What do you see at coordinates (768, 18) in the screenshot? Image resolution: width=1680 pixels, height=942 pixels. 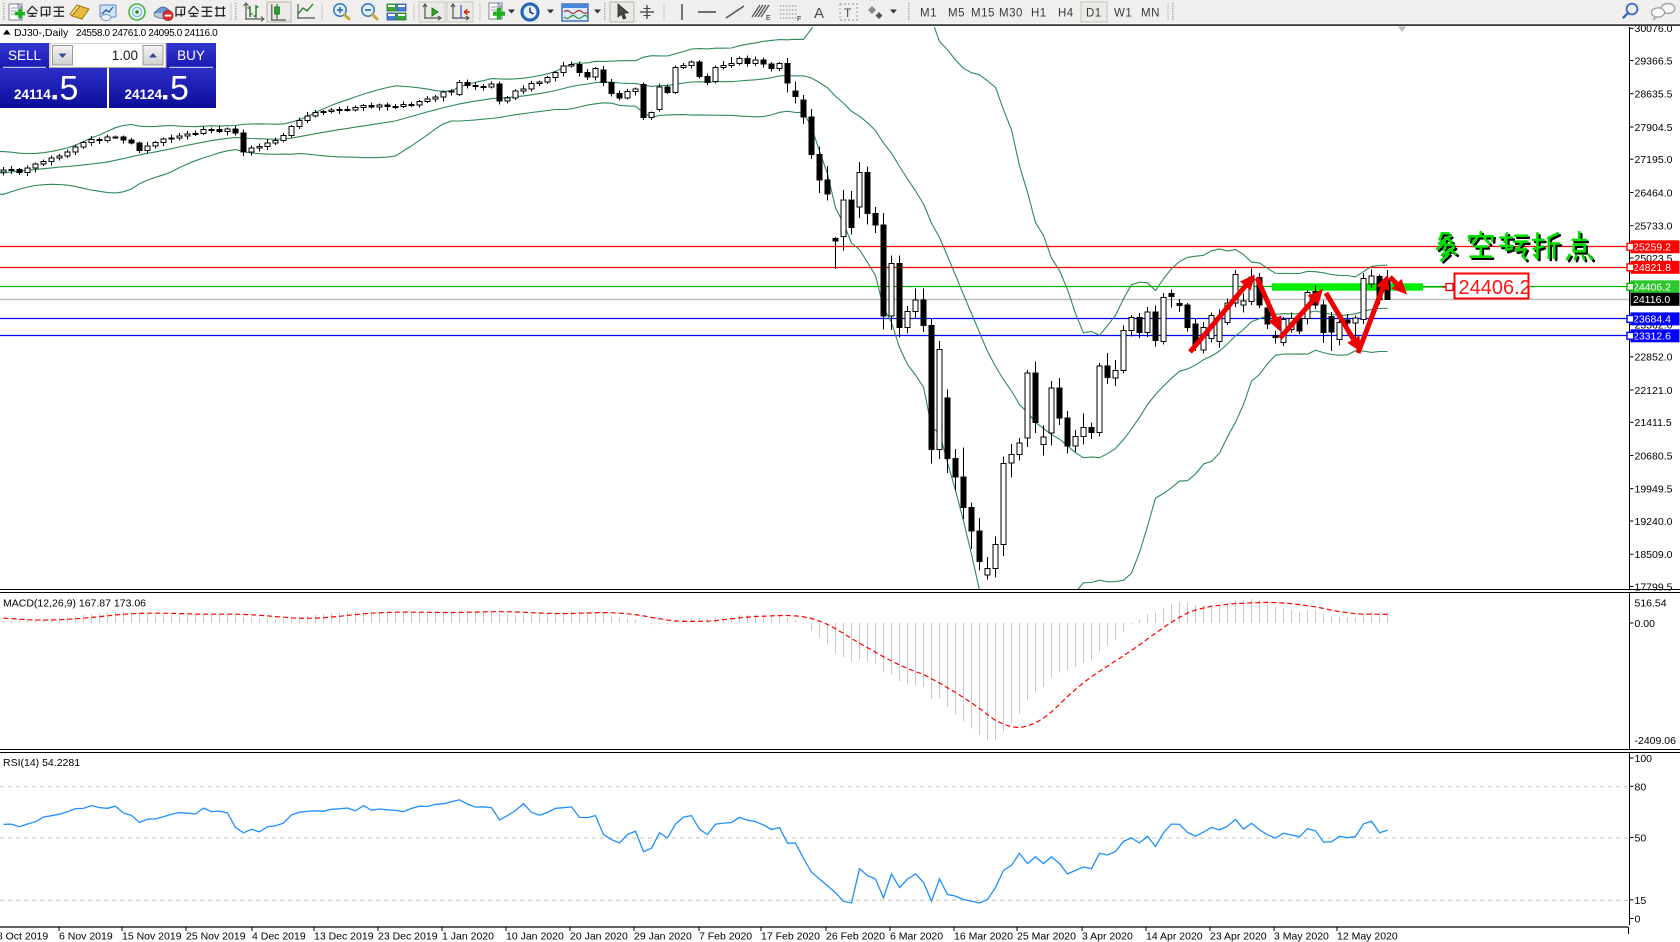 I see `svg-text: E` at bounding box center [768, 18].